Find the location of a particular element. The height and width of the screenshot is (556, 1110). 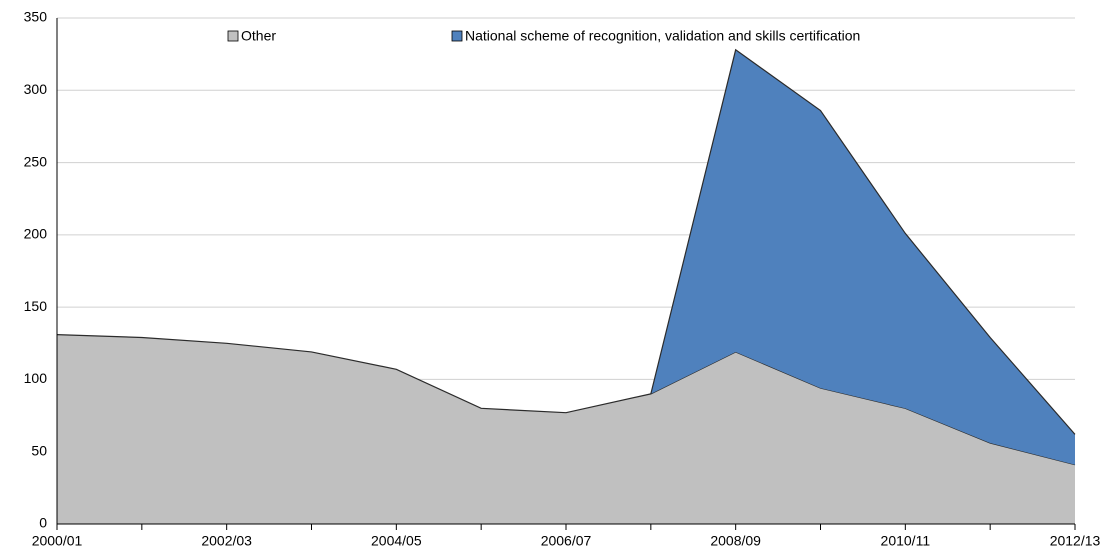

y-tick-label: 300 is located at coordinates (36, 89).